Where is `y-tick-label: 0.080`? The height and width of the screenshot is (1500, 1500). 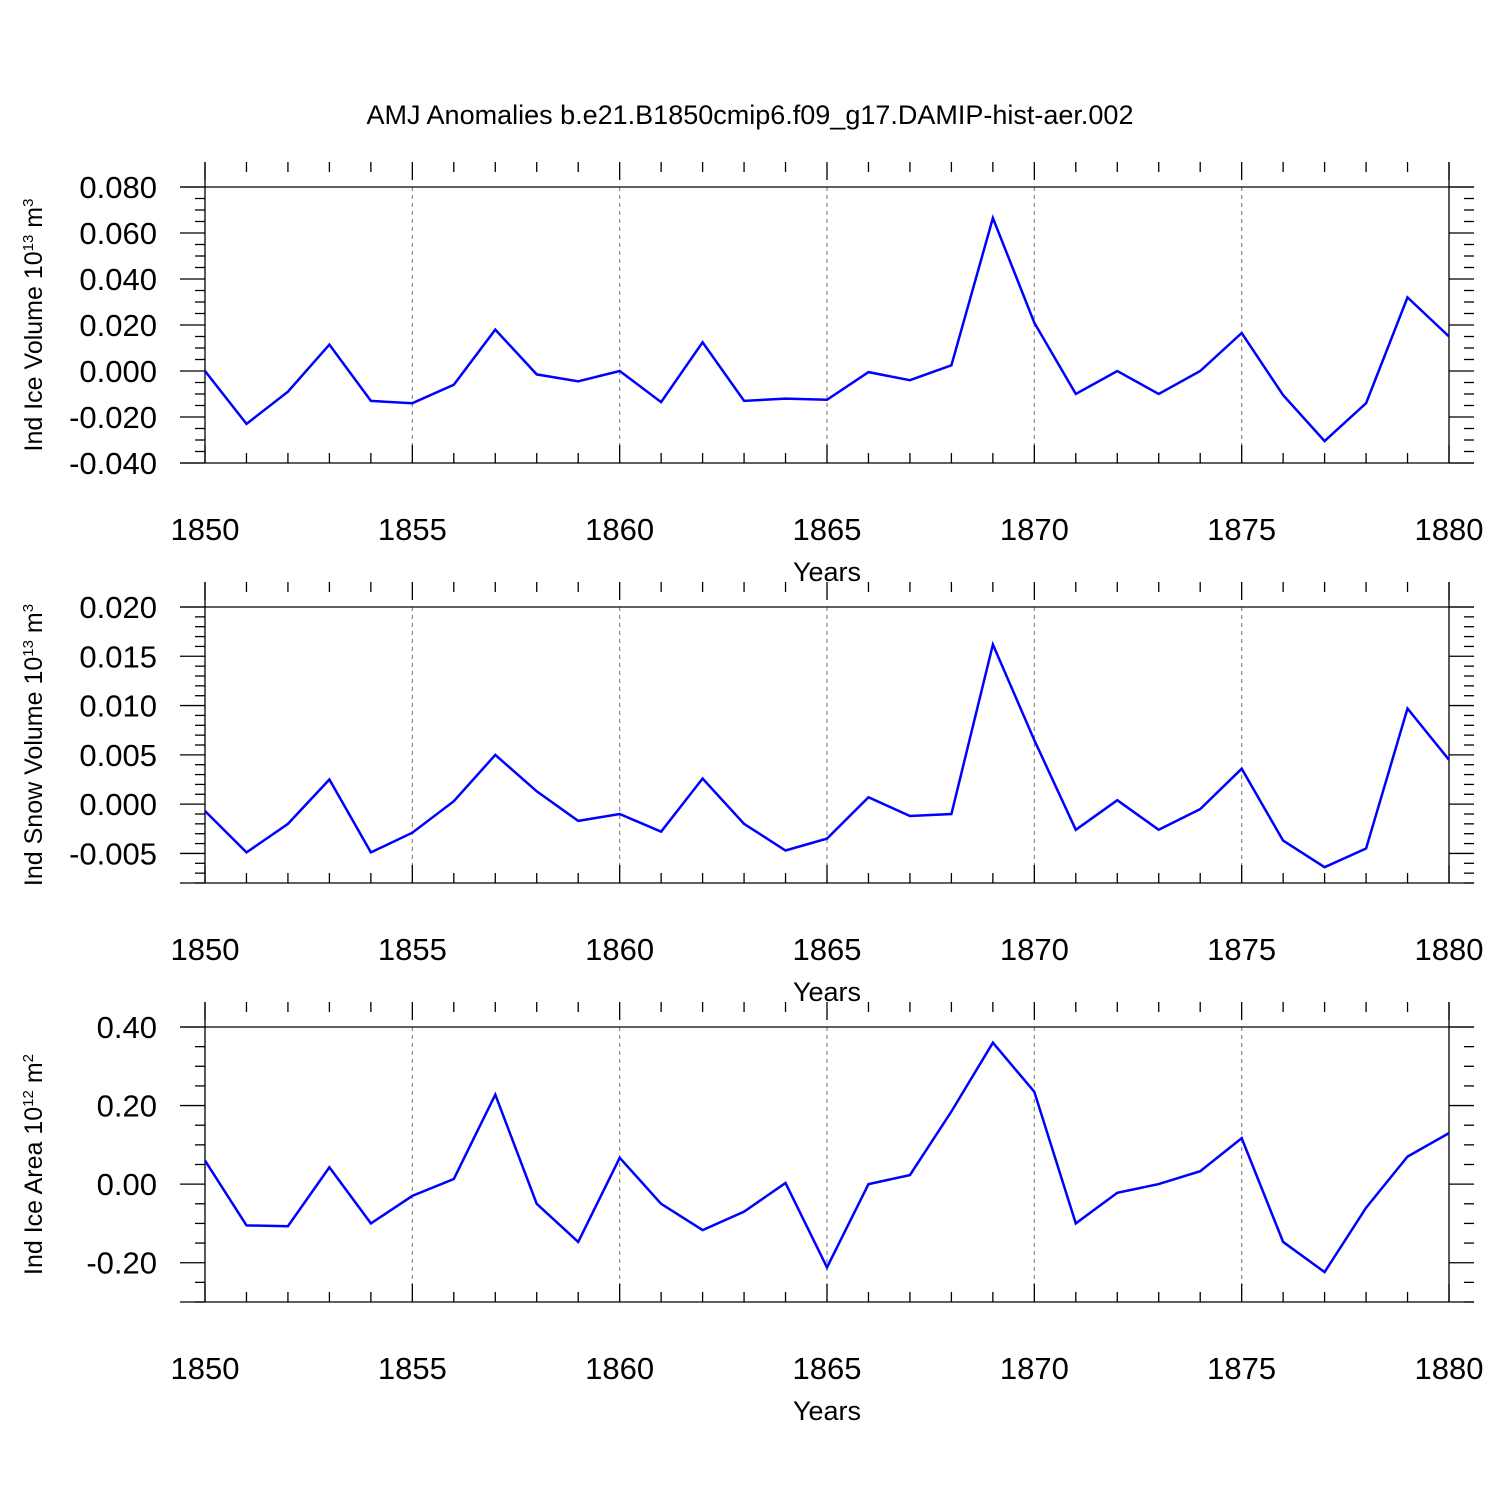 y-tick-label: 0.080 is located at coordinates (118, 187).